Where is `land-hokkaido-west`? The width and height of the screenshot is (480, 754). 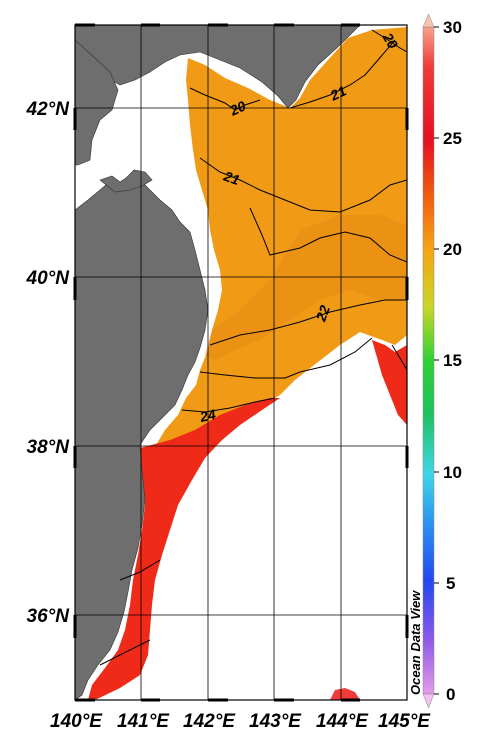
land-hokkaido-west is located at coordinates (97, 102).